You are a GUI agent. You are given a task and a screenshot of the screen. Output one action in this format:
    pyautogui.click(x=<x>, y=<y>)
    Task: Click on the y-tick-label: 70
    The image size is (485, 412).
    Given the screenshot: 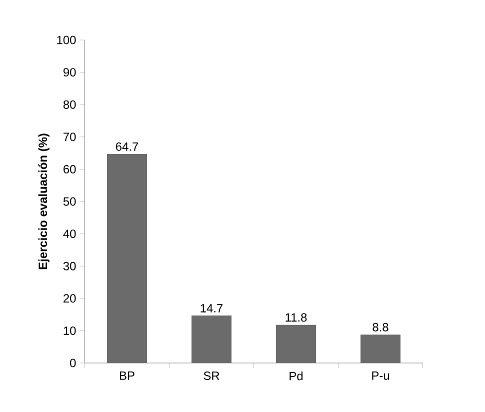 What is the action you would take?
    pyautogui.click(x=70, y=137)
    